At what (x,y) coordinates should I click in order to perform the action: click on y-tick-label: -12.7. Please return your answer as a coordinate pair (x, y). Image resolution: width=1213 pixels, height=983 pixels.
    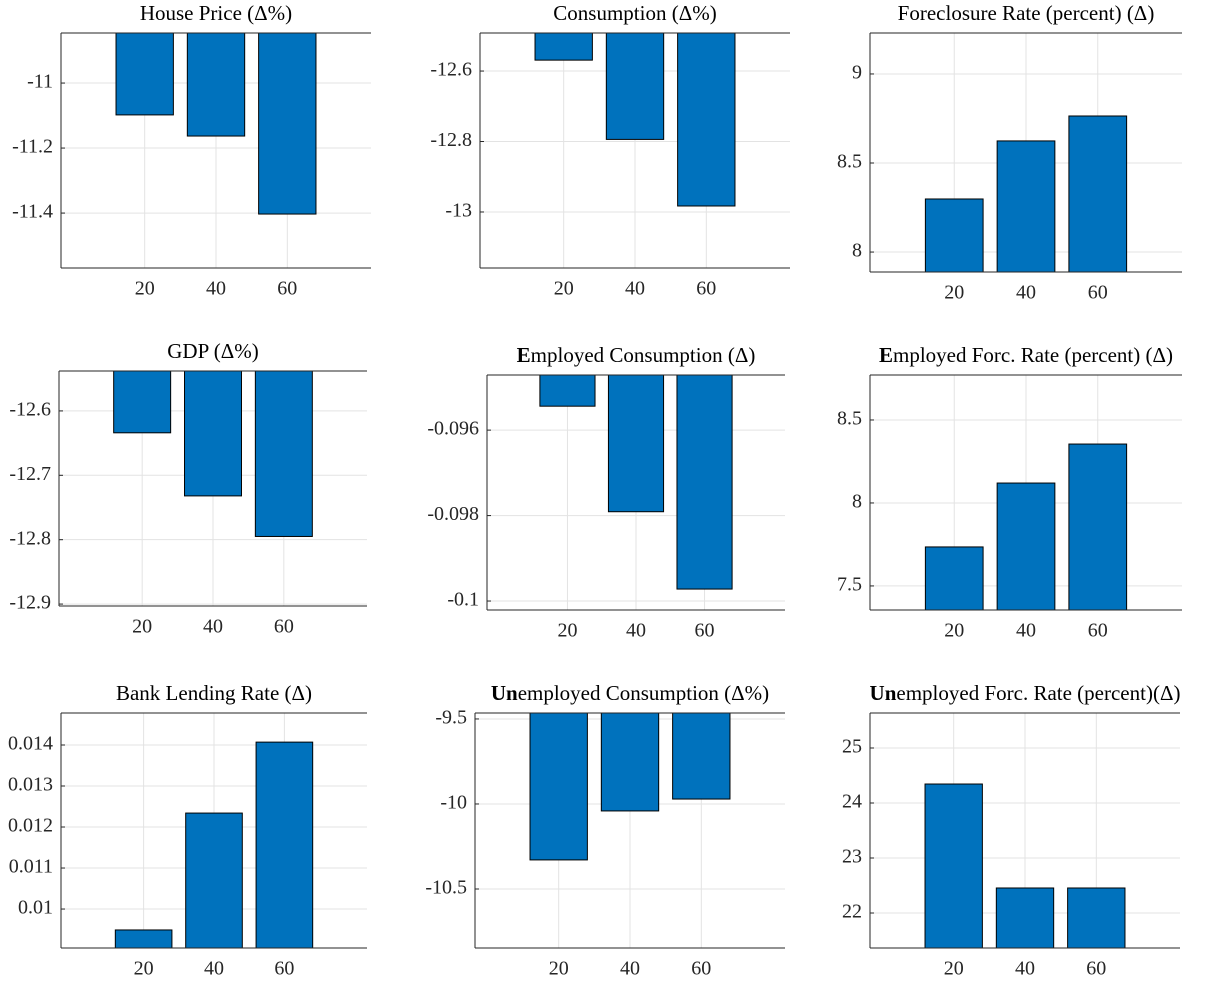
    Looking at the image, I should click on (30, 474).